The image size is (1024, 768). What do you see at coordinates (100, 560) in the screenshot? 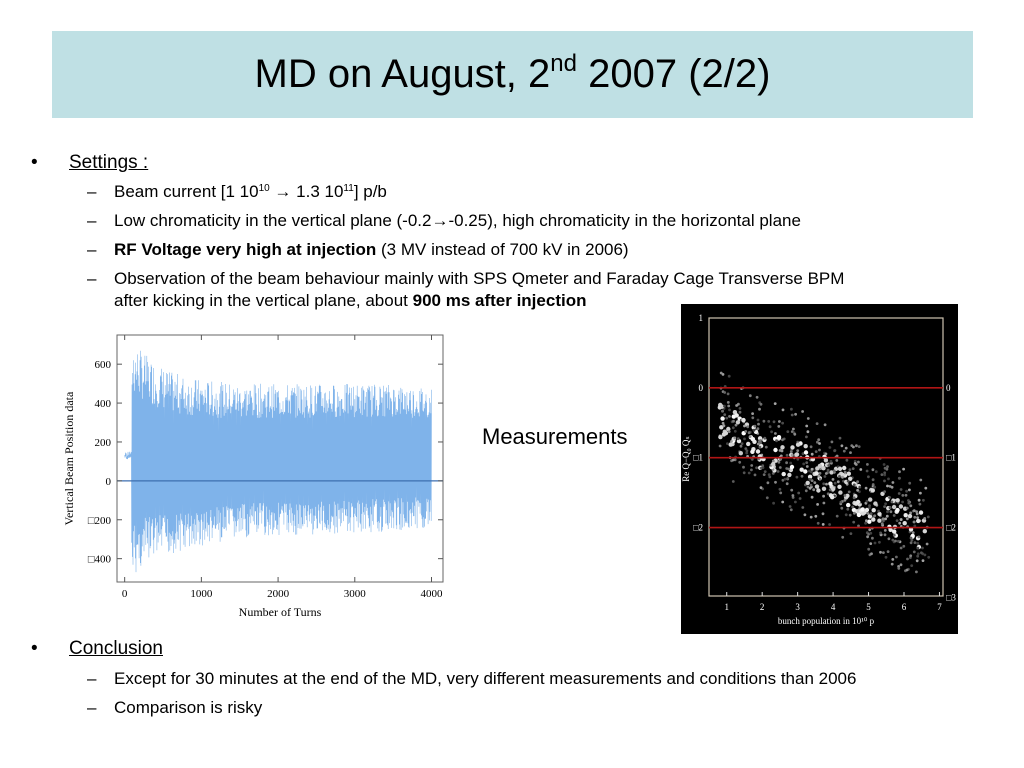
I see `y-tick-label: □400` at bounding box center [100, 560].